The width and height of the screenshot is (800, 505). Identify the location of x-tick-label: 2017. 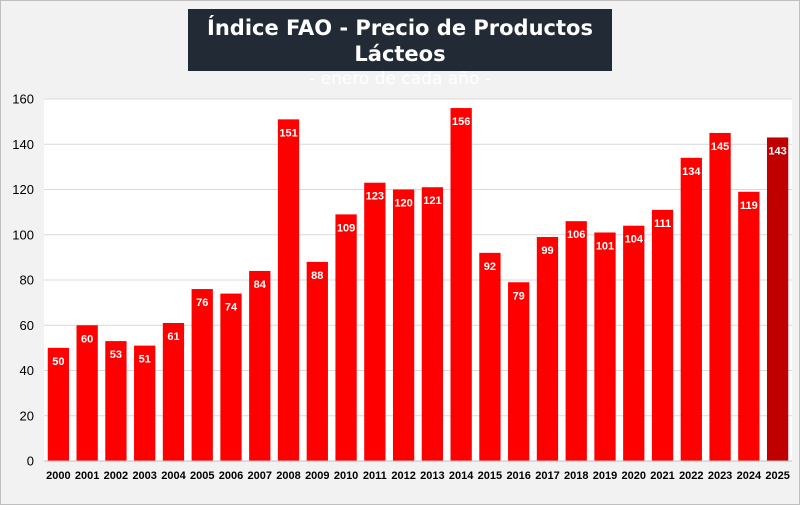
(547, 476).